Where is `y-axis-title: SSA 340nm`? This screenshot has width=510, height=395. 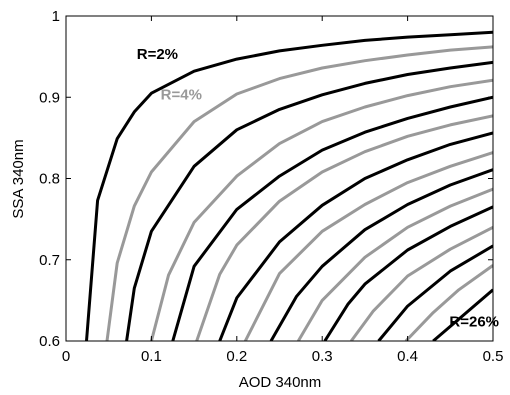
y-axis-title: SSA 340nm is located at coordinates (18, 178).